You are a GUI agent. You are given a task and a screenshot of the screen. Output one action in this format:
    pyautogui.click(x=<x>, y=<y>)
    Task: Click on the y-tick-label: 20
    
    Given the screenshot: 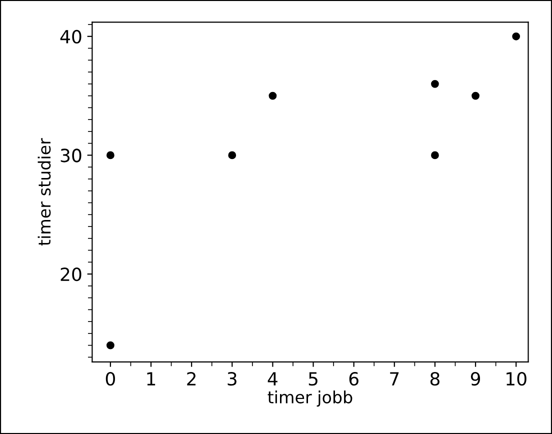 What is the action you would take?
    pyautogui.click(x=71, y=274)
    